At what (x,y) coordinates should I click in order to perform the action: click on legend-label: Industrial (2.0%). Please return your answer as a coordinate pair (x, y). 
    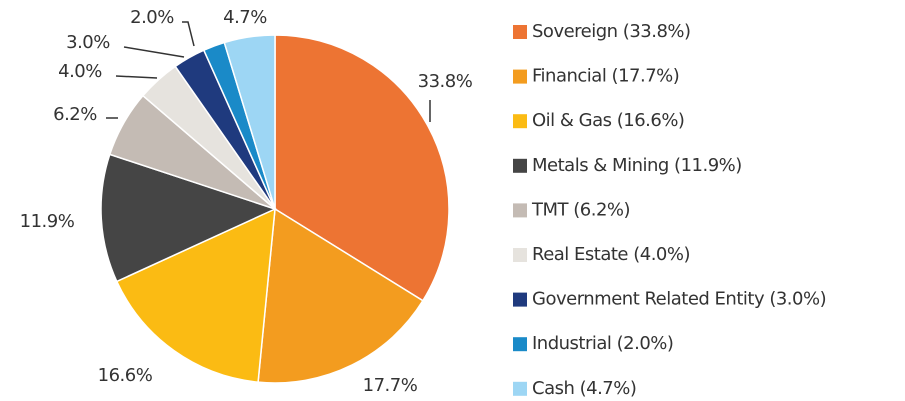
    Looking at the image, I should click on (602, 343).